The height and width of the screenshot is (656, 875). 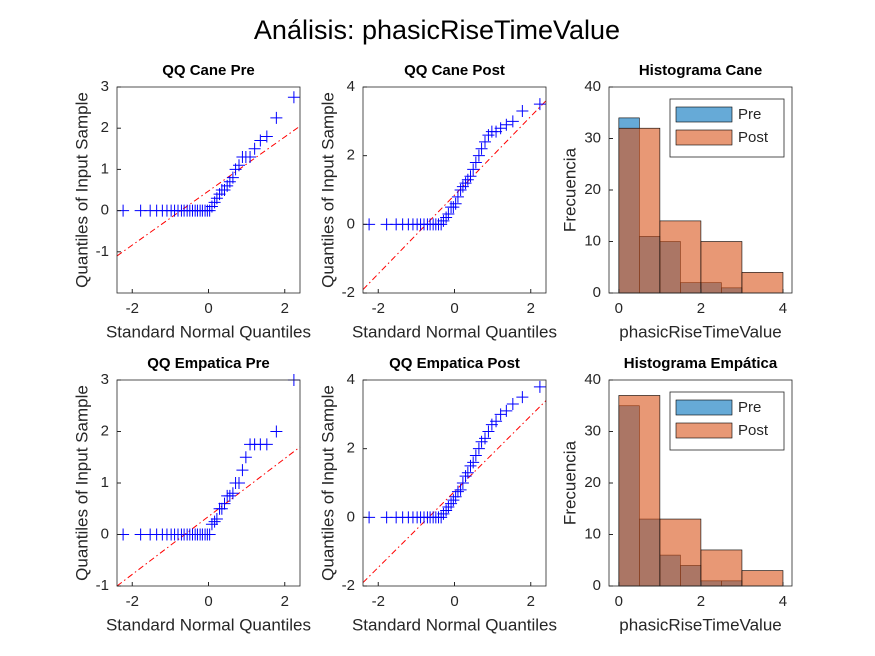 What do you see at coordinates (208, 70) in the screenshot?
I see `subplot-title: QQ Cane Pre` at bounding box center [208, 70].